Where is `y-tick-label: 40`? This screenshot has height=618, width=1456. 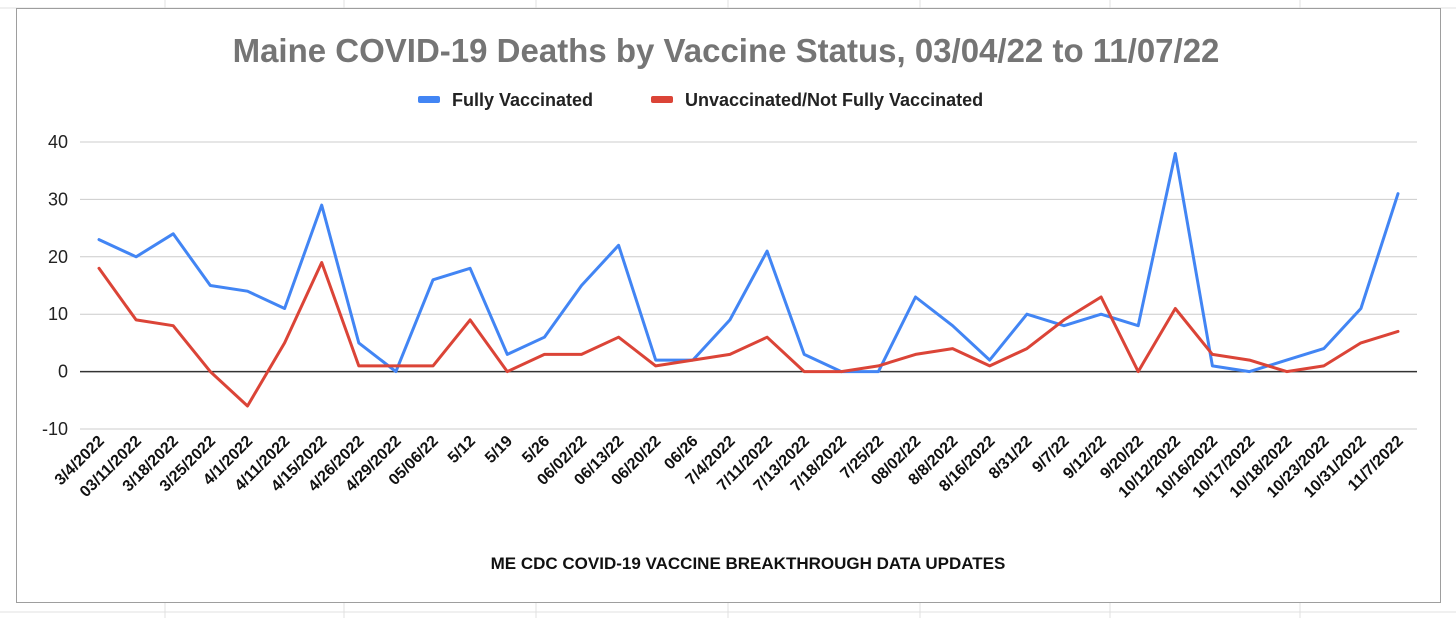
y-tick-label: 40 is located at coordinates (58, 142).